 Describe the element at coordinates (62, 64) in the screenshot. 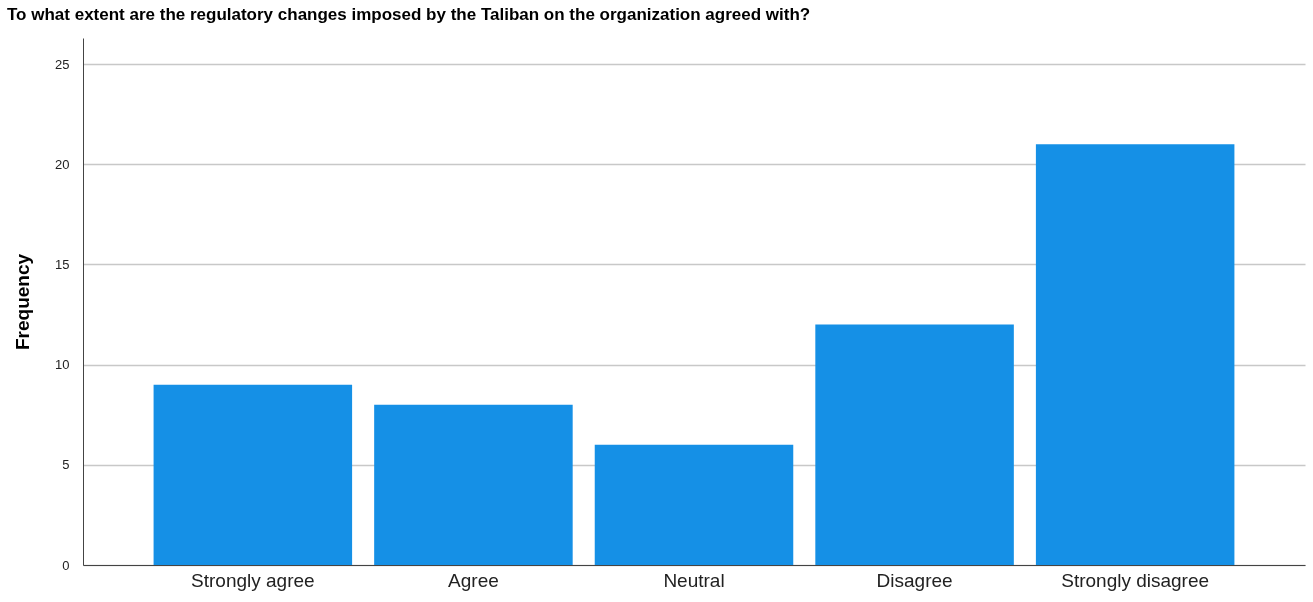

I see `y-tick-label: 25` at that location.